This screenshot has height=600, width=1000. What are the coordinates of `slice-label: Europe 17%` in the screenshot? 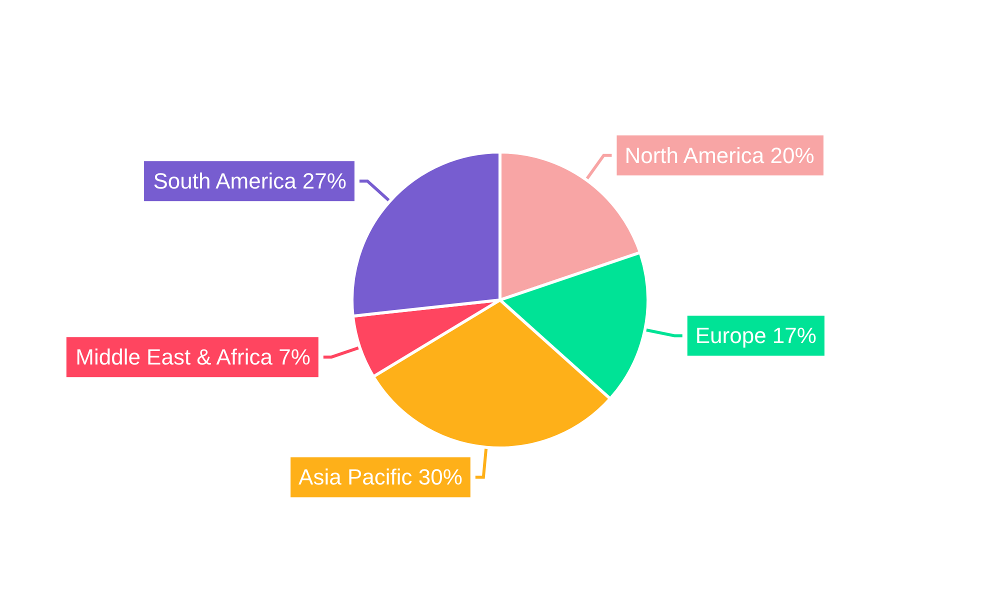 It's located at (755, 335).